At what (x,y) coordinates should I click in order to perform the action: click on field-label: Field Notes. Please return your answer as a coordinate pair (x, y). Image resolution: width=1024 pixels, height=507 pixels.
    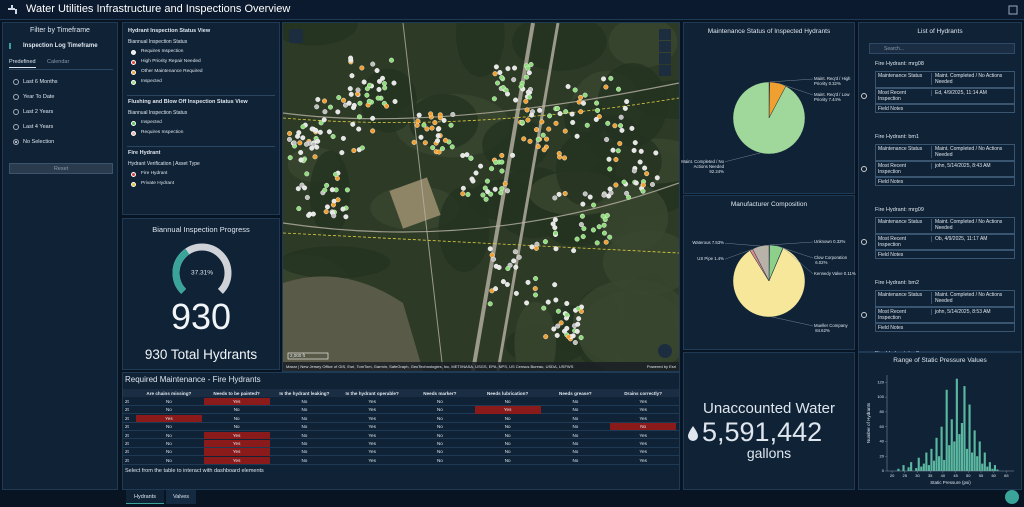
    Looking at the image, I should click on (891, 255).